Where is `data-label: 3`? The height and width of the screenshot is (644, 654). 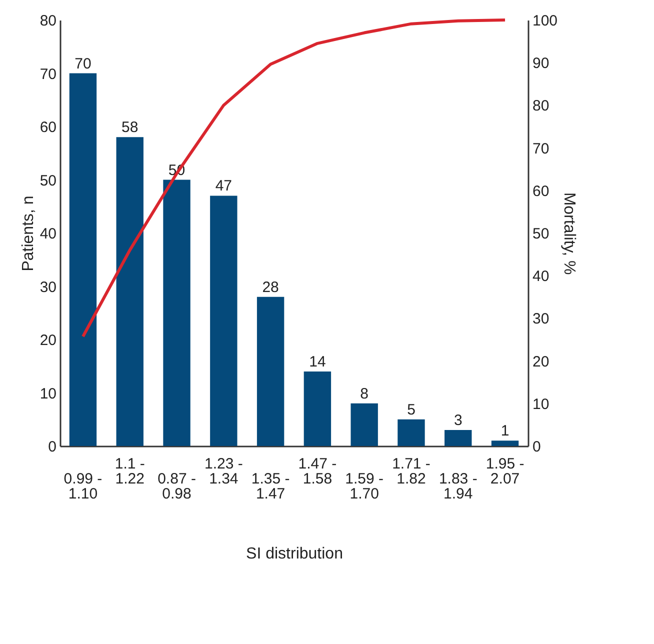
data-label: 3 is located at coordinates (458, 421).